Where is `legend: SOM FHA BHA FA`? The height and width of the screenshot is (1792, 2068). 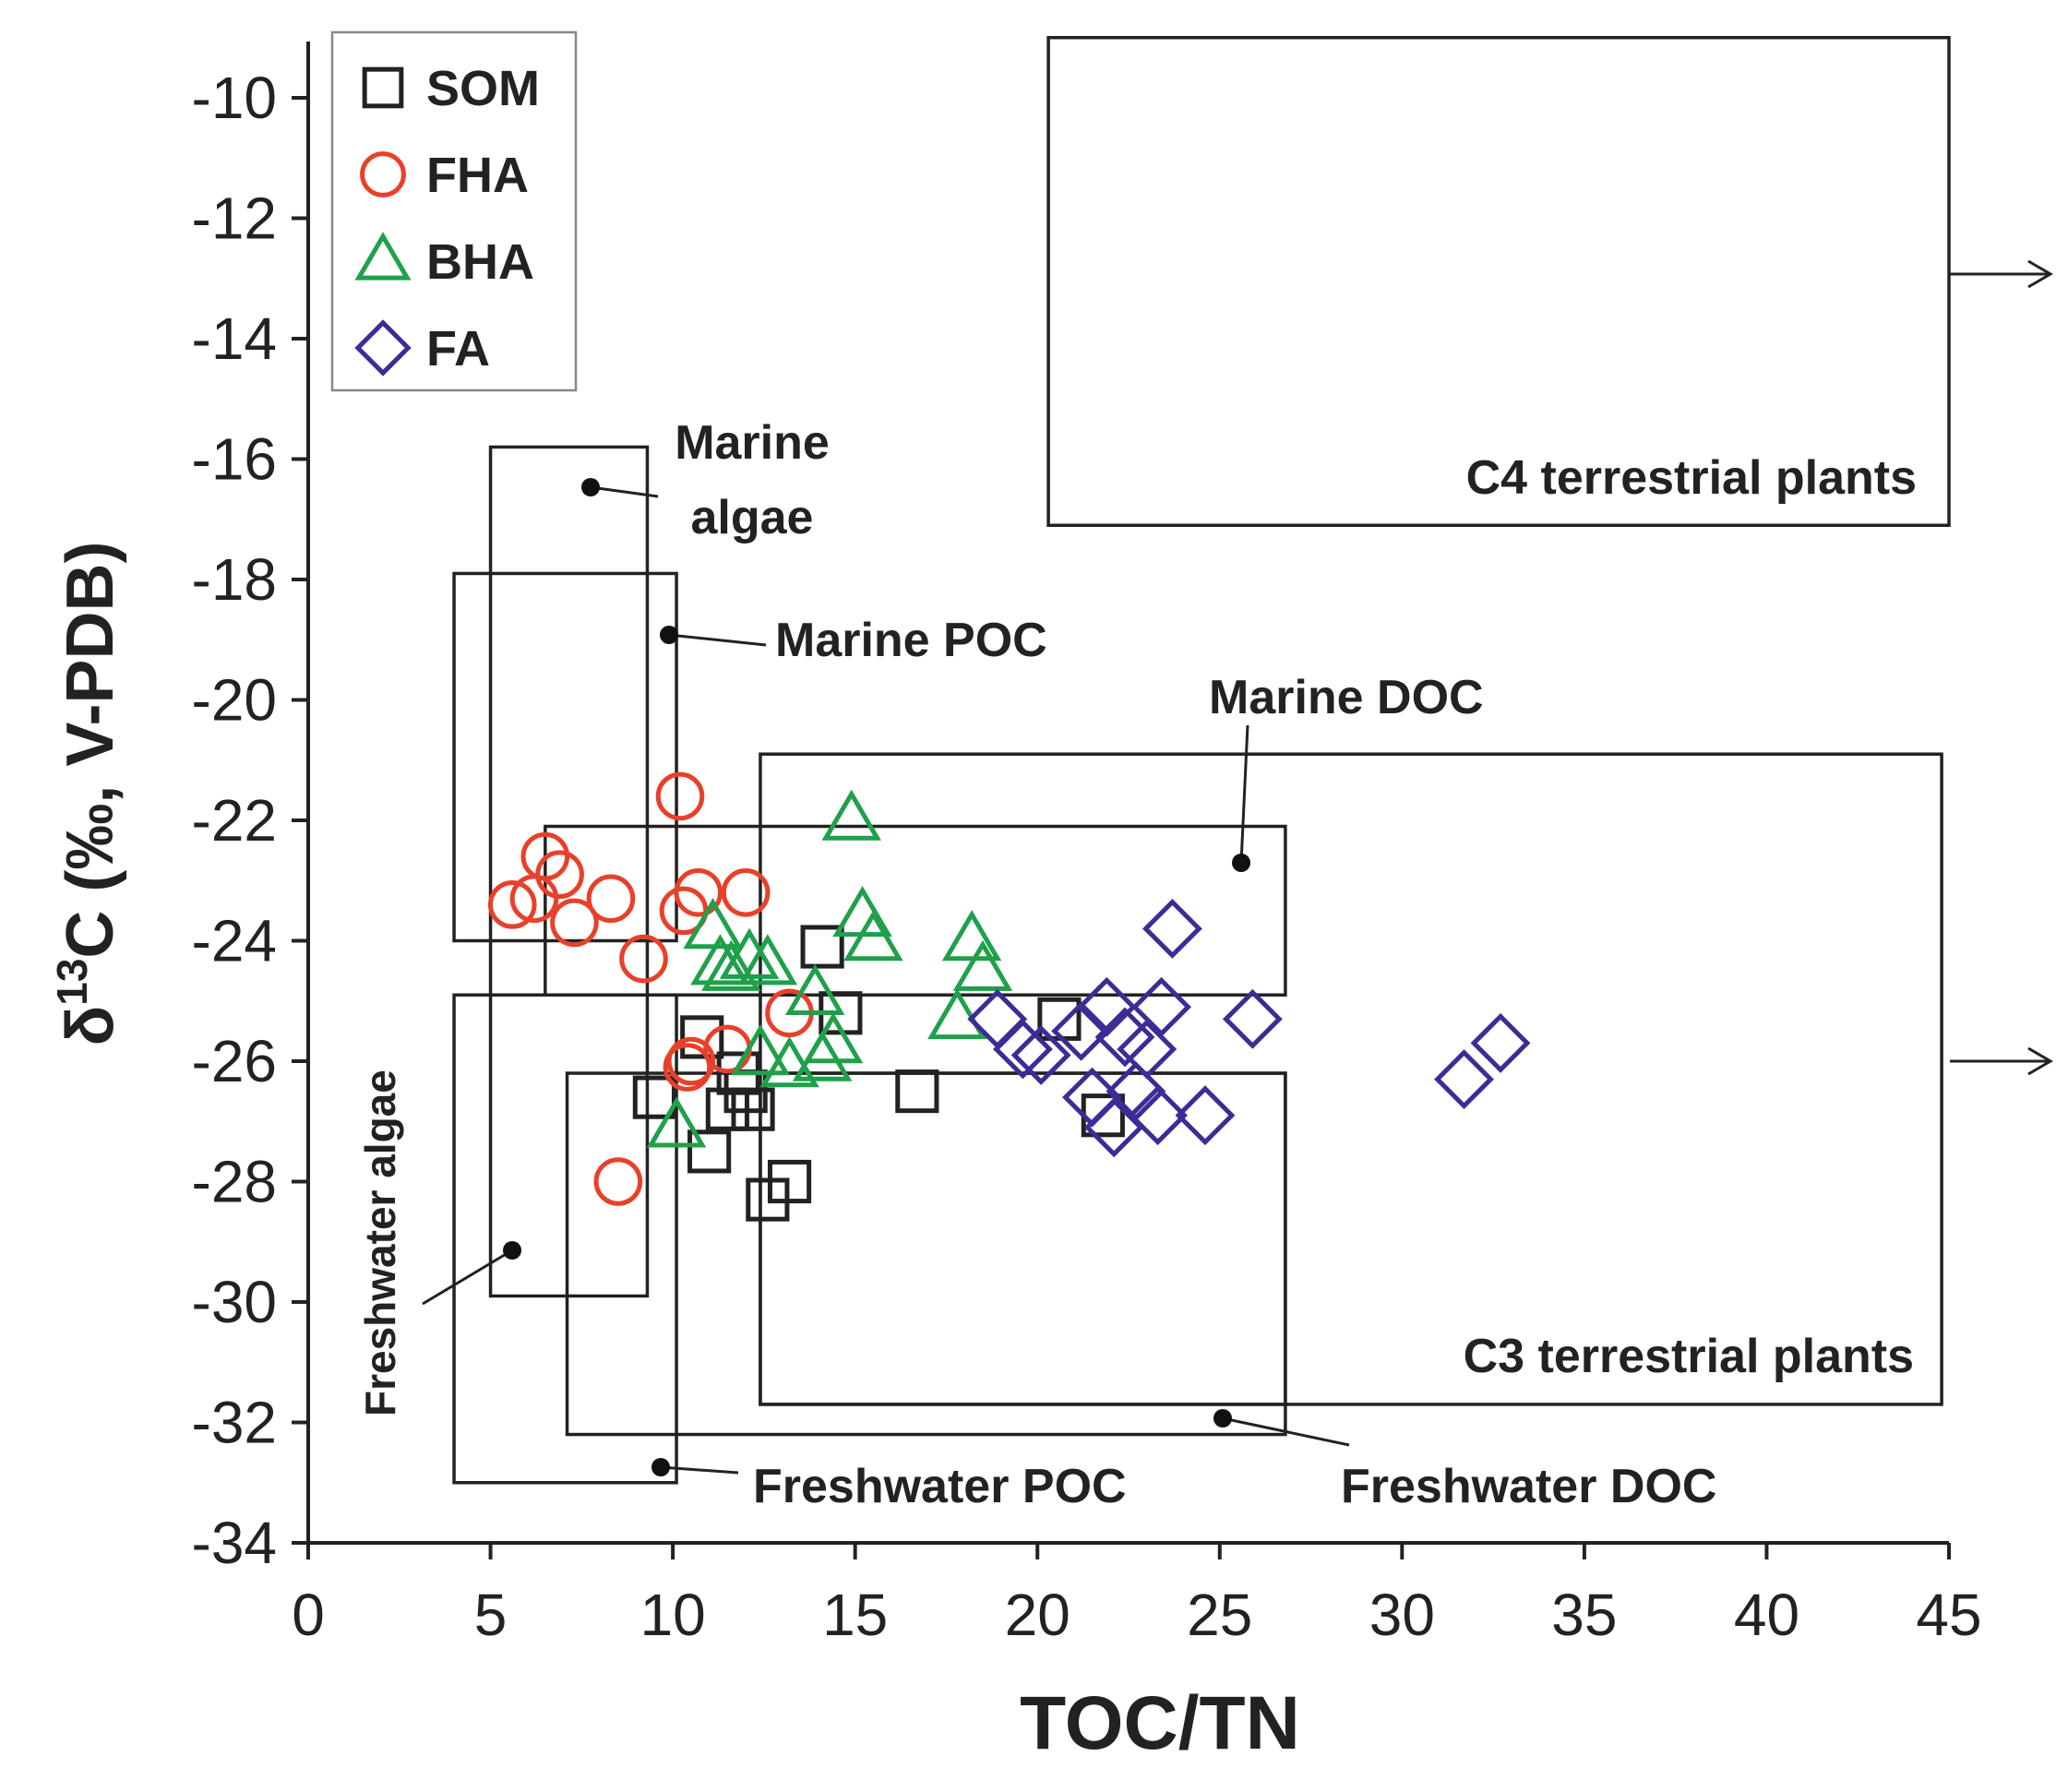
legend: SOM FHA BHA FA is located at coordinates (454, 211).